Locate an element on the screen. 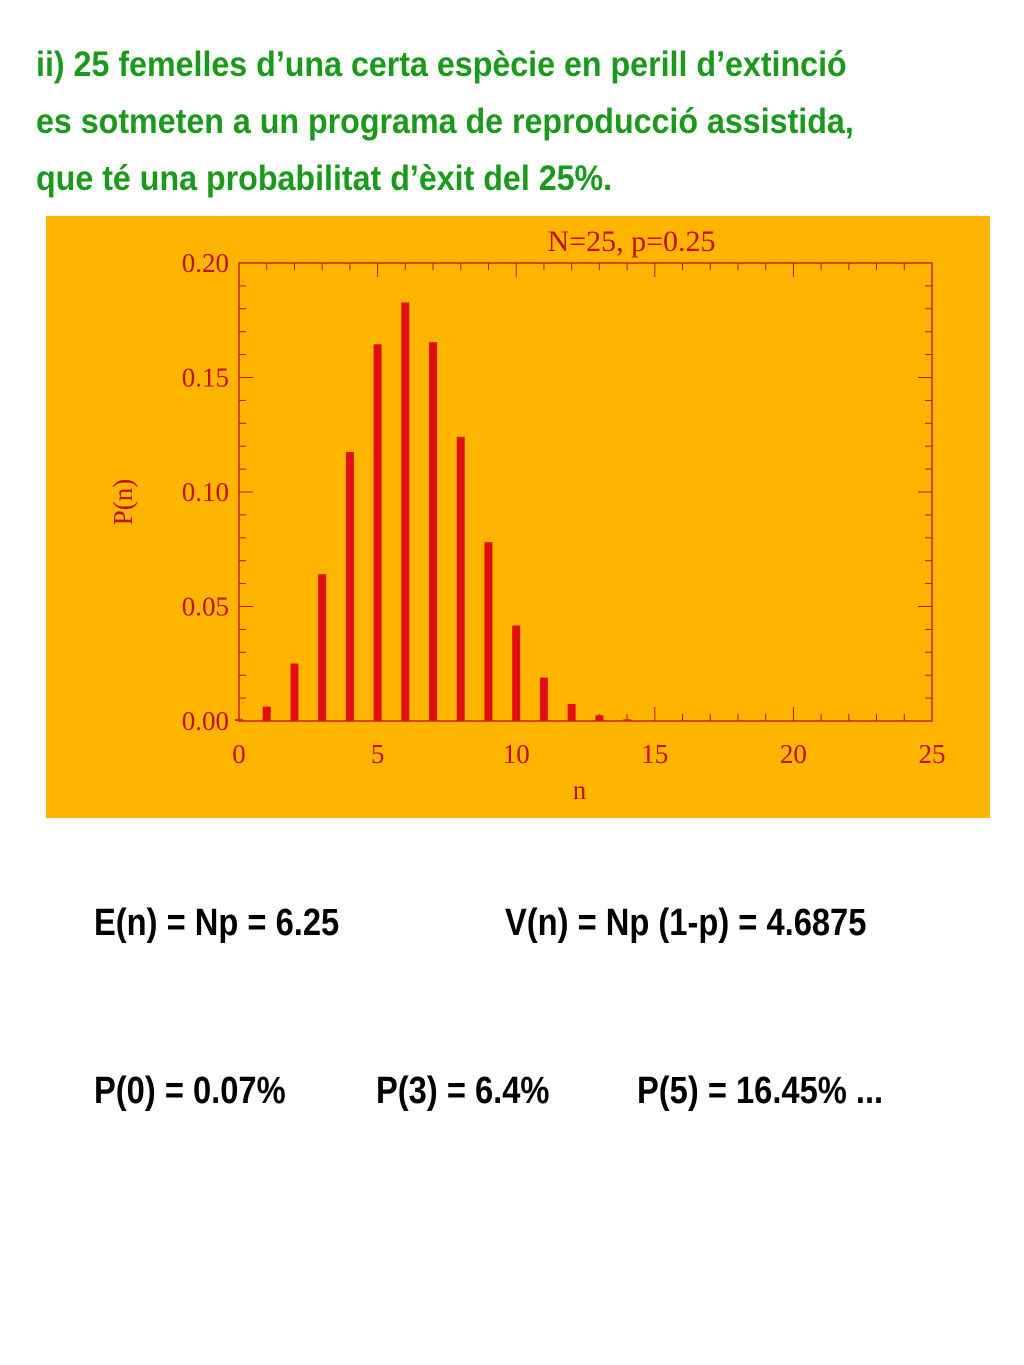 The width and height of the screenshot is (1024, 1365). heading-line-3: que té una probabilitat d’èxit del 25%. is located at coordinates (324, 178).